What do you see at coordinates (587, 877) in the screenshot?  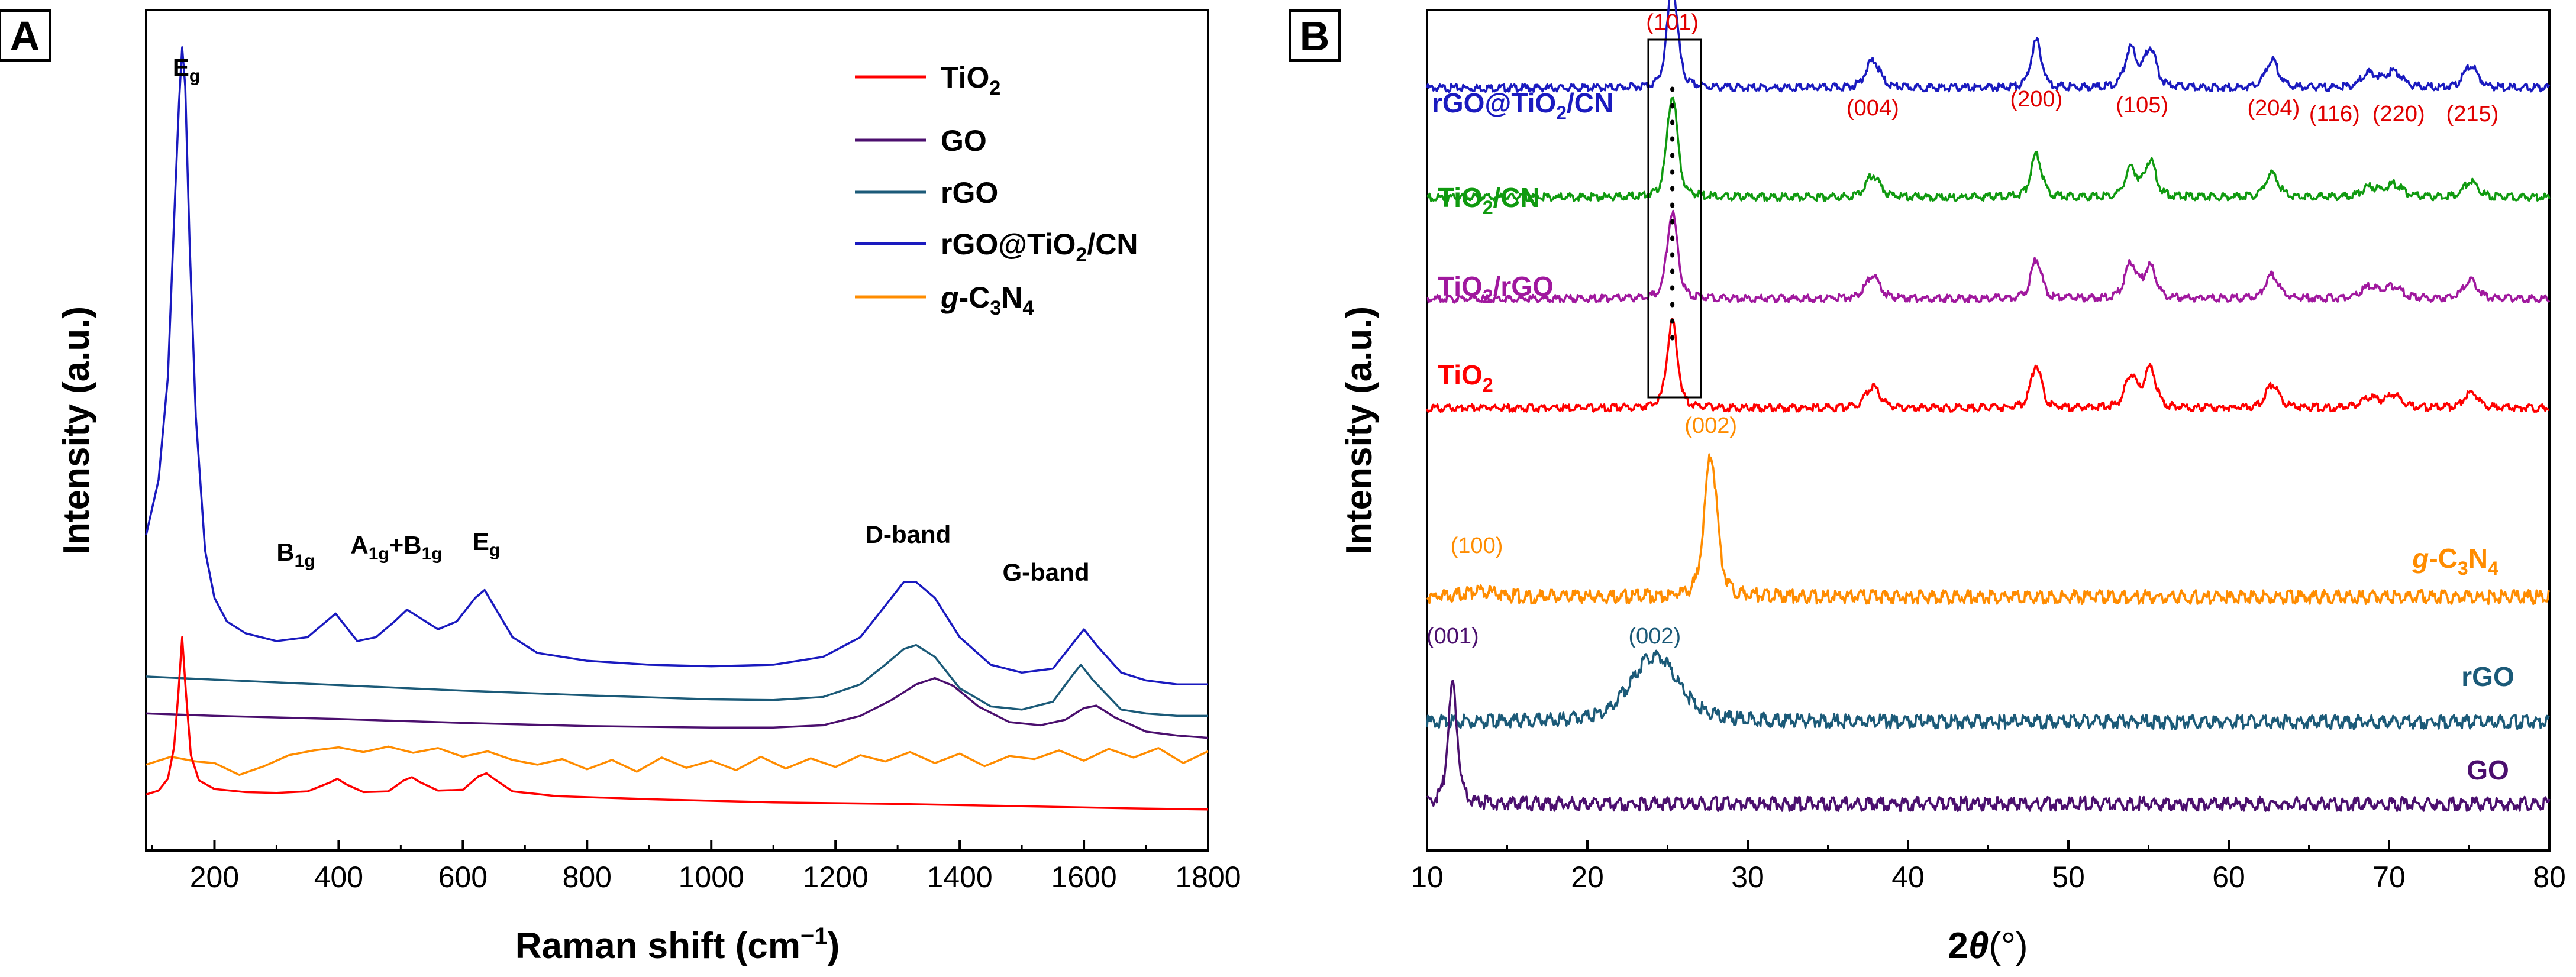 I see `x-tick-label: 800` at bounding box center [587, 877].